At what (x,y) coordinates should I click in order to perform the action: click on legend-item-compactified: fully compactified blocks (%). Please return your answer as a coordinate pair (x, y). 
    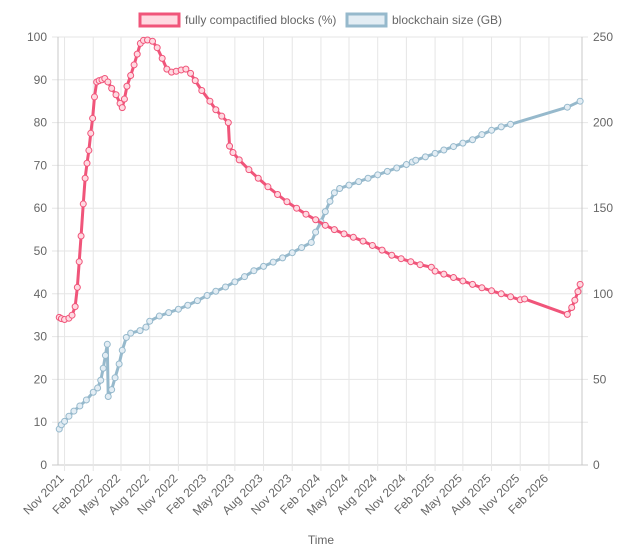
    Looking at the image, I should click on (237, 20).